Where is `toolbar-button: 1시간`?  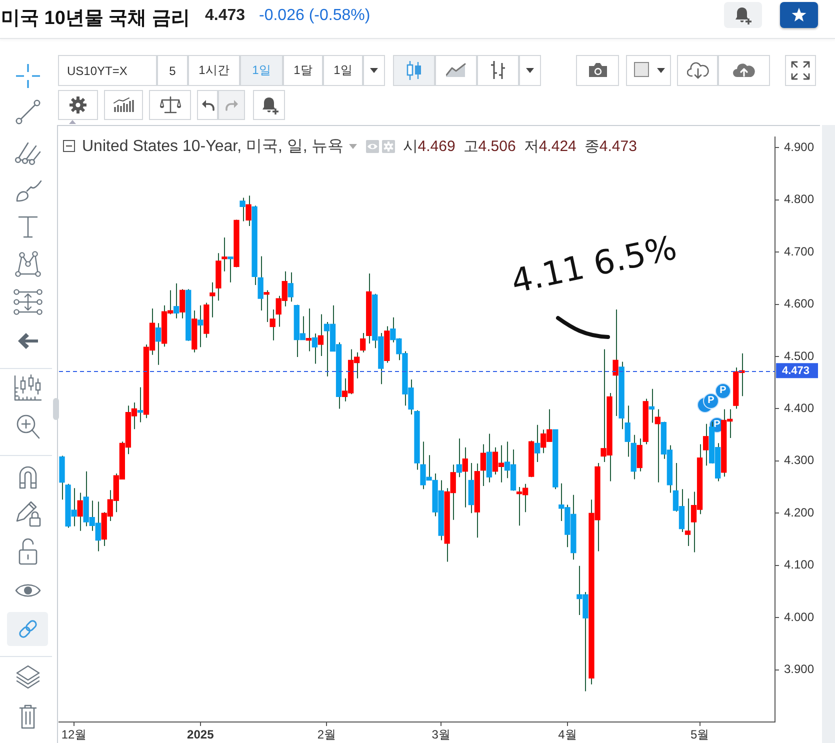
toolbar-button: 1시간 is located at coordinates (214, 70).